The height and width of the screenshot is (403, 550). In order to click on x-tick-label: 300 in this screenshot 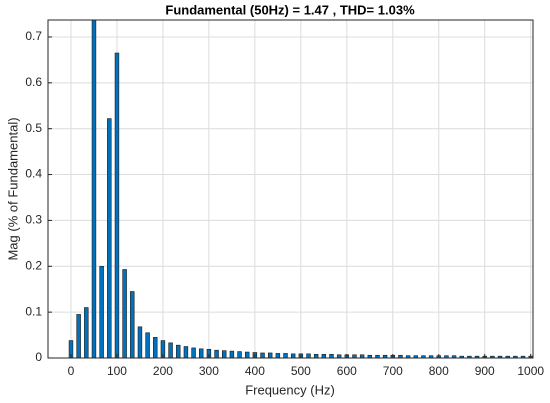, I will do `click(209, 371)`.